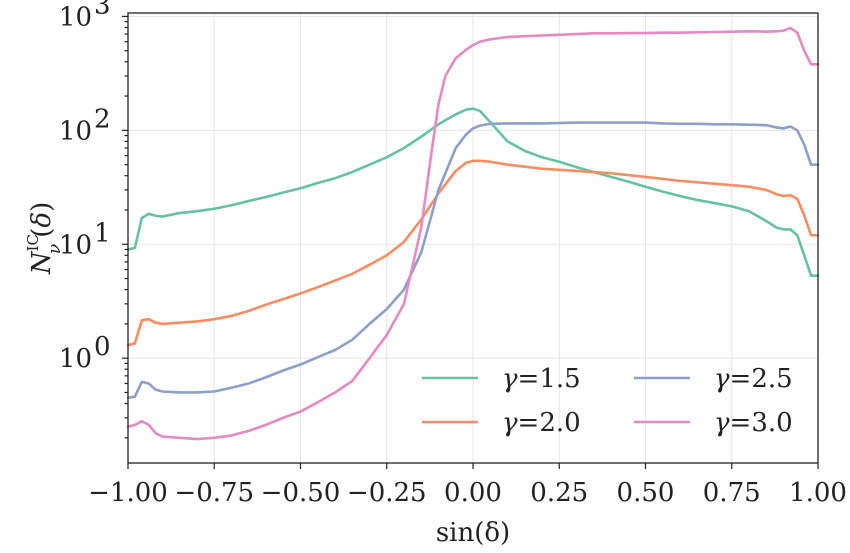 The height and width of the screenshot is (553, 850). I want to click on x-axis-label: sin(δ), so click(473, 533).